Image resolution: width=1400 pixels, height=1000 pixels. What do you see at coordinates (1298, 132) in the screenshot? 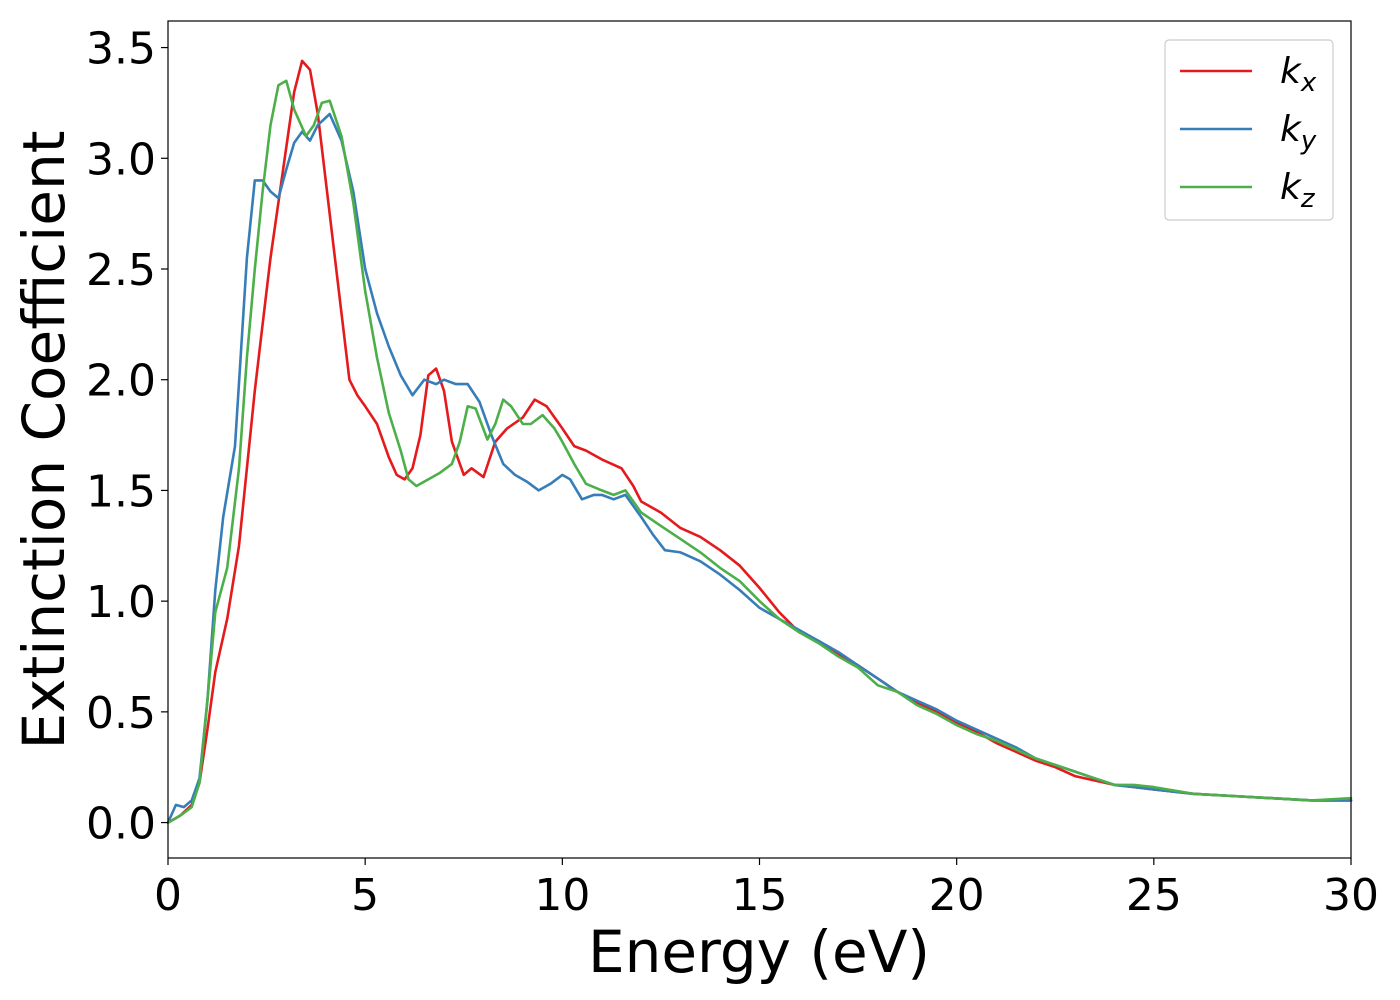
I see `legend-label-ky: ky` at bounding box center [1298, 132].